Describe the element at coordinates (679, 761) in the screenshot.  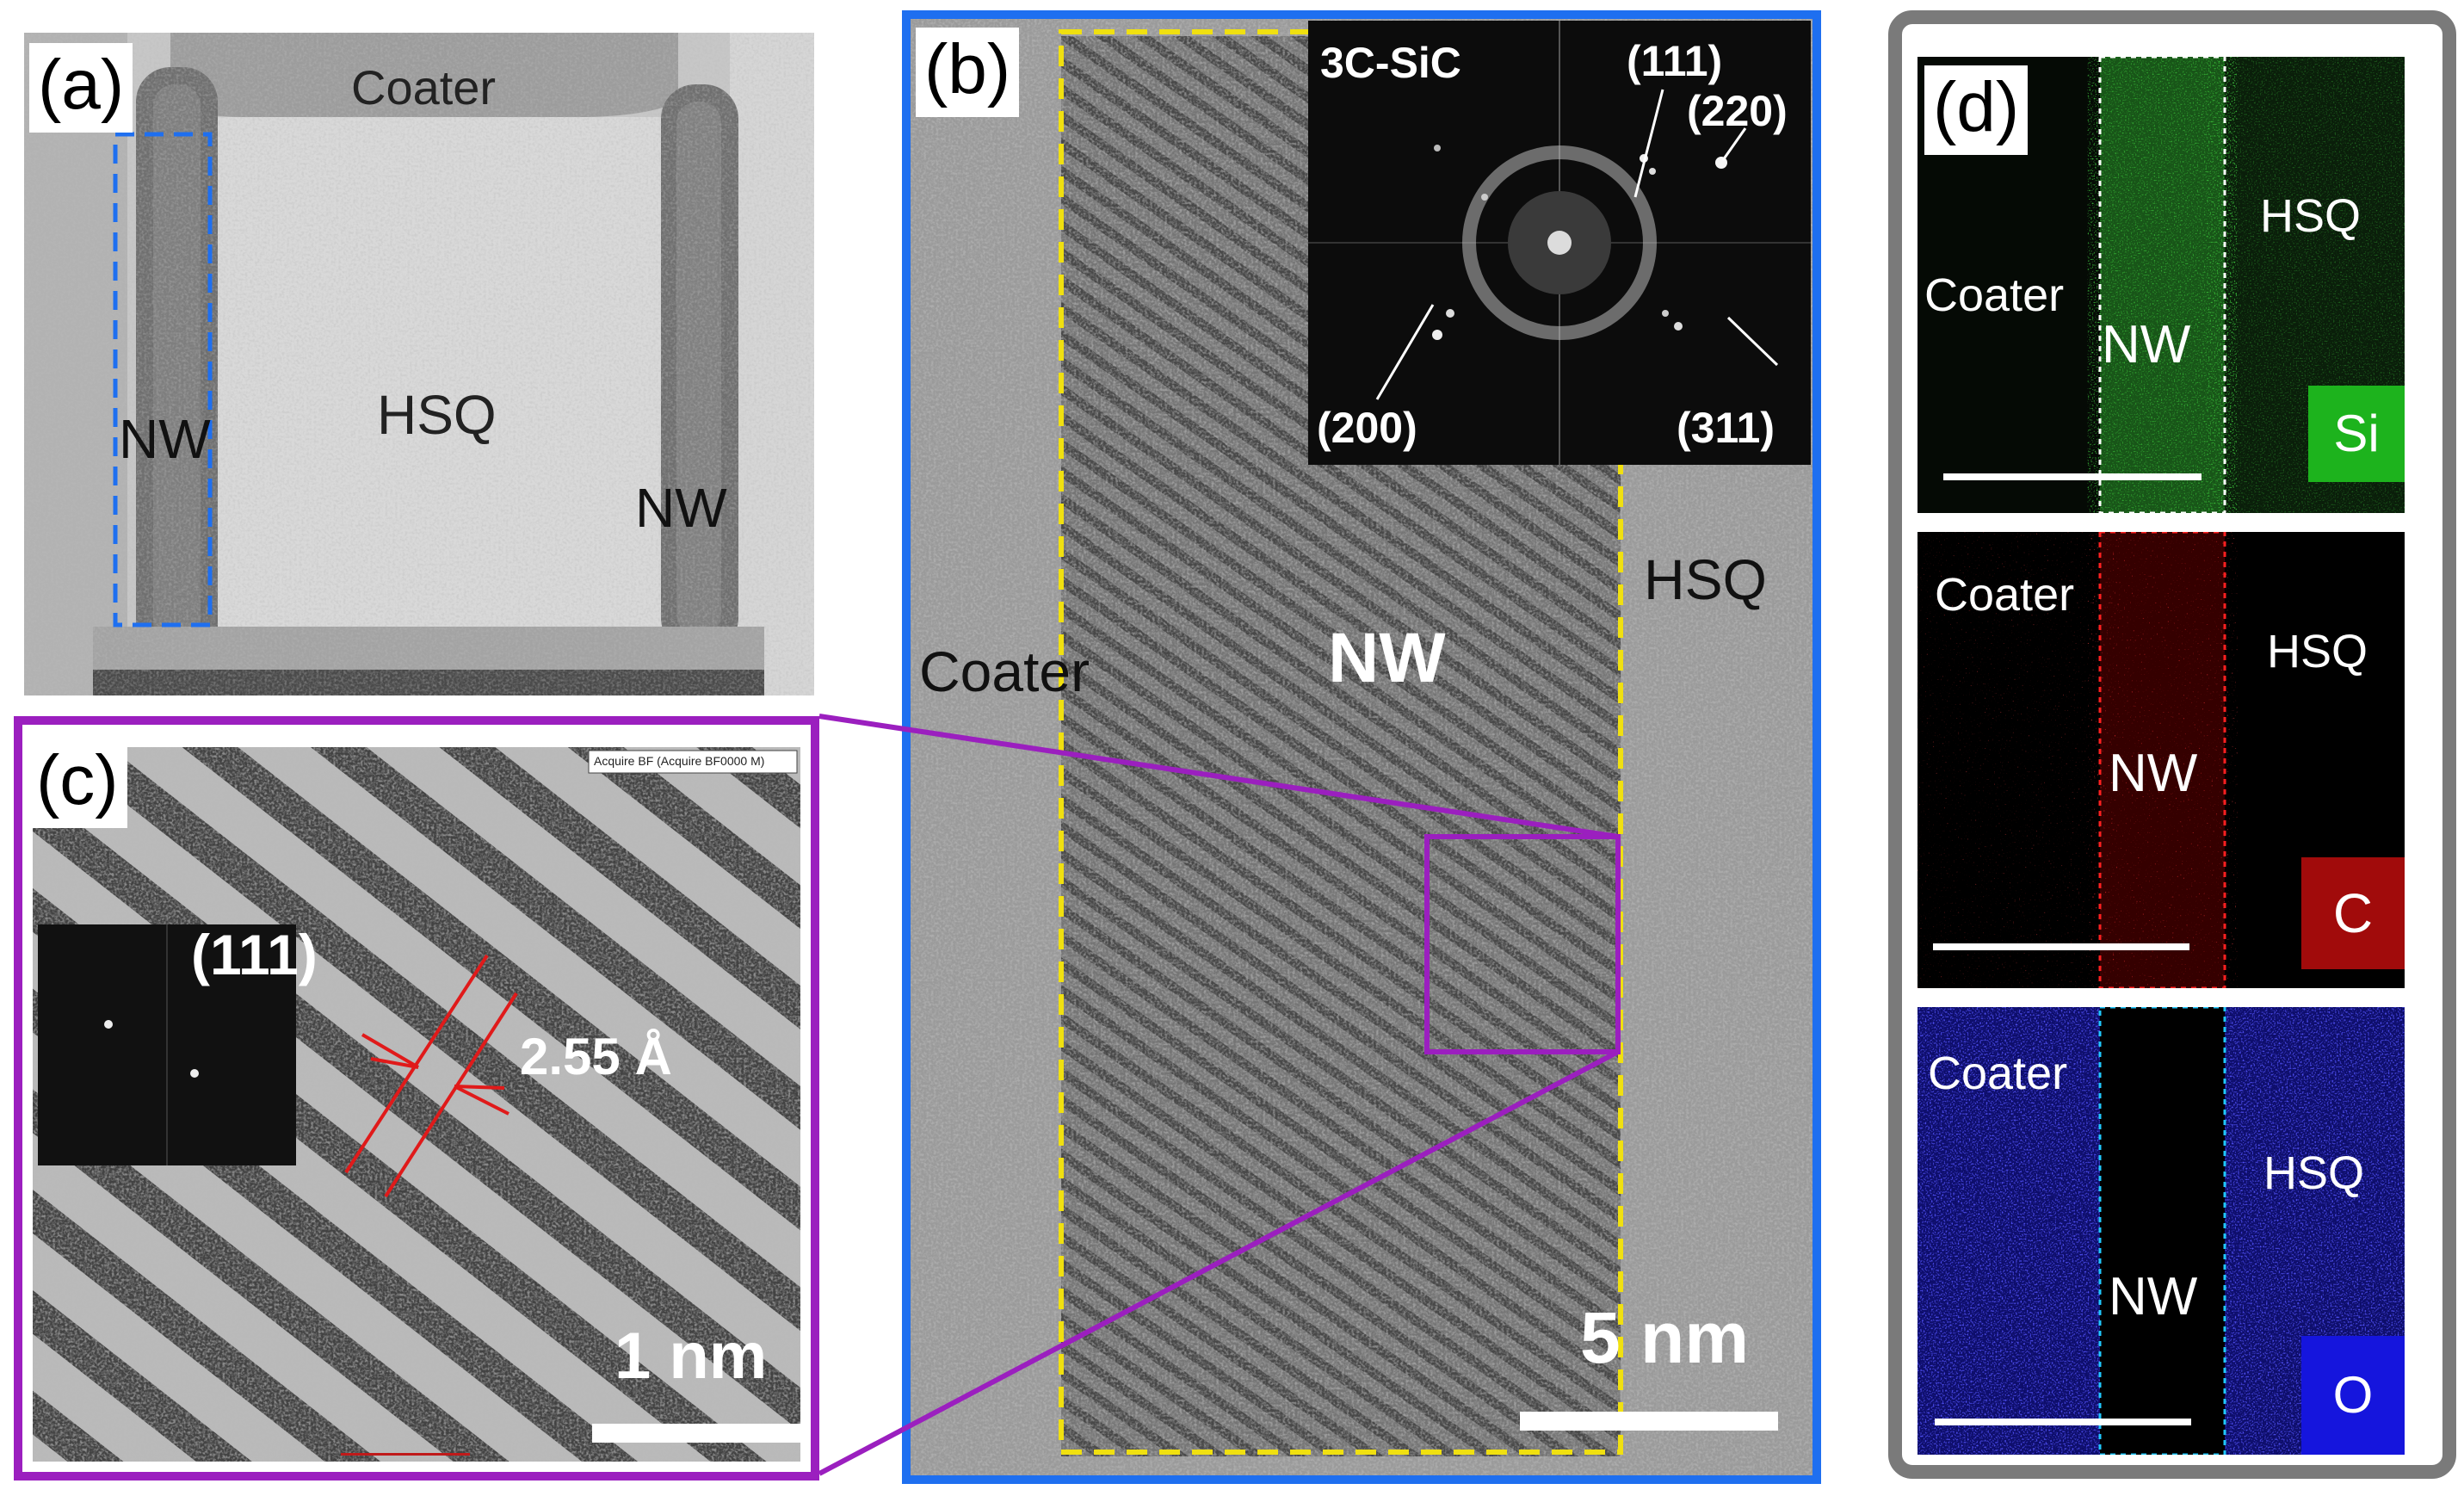
I see `panel-c-header: Acquire BF (Acquire BF0000 M)` at that location.